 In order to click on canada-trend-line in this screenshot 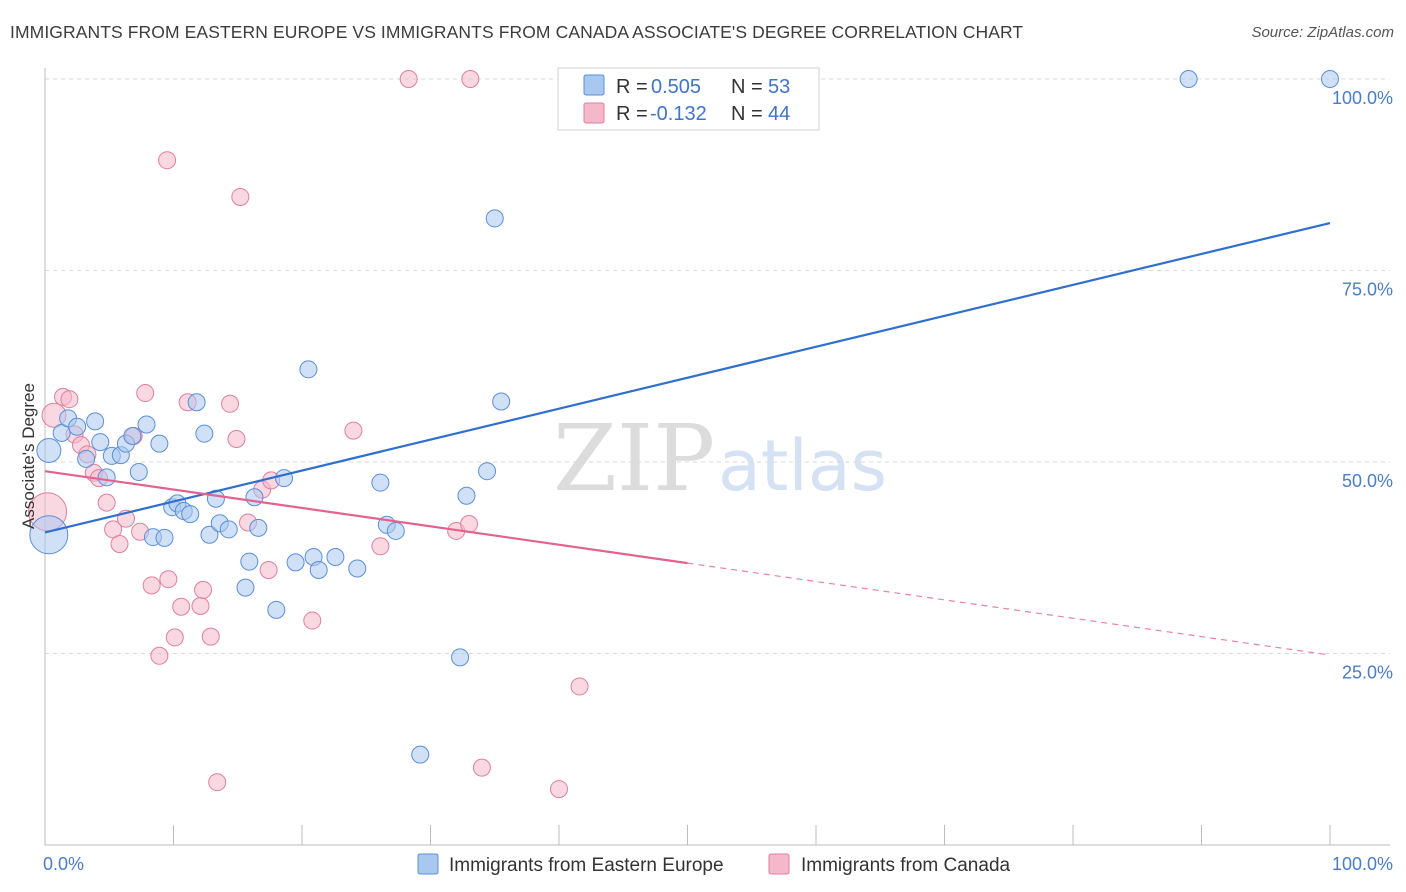, I will do `click(366, 517)`.